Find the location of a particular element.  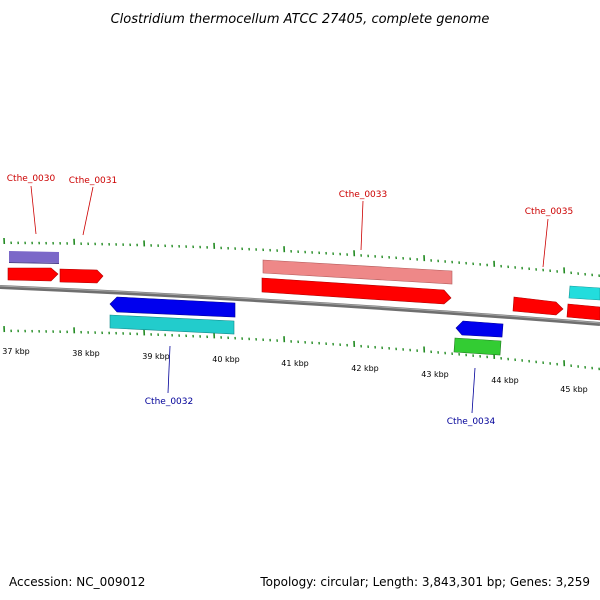

feature-cthe-0031-cds is located at coordinates (81, 276).